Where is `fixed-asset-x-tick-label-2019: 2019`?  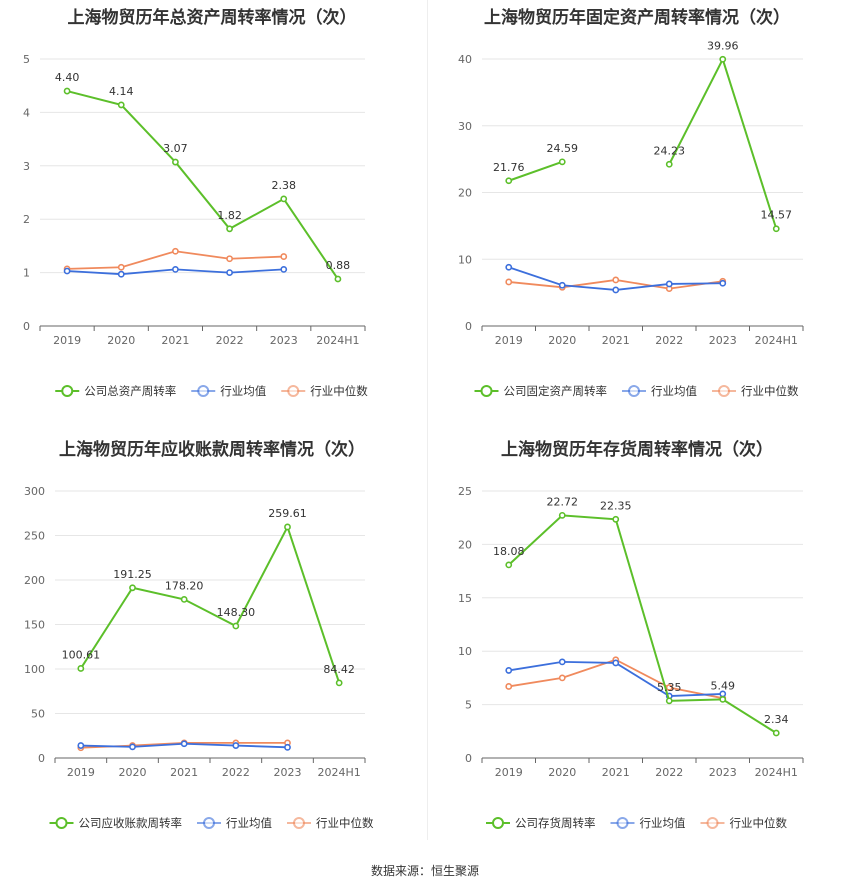 fixed-asset-x-tick-label-2019: 2019 is located at coordinates (509, 340).